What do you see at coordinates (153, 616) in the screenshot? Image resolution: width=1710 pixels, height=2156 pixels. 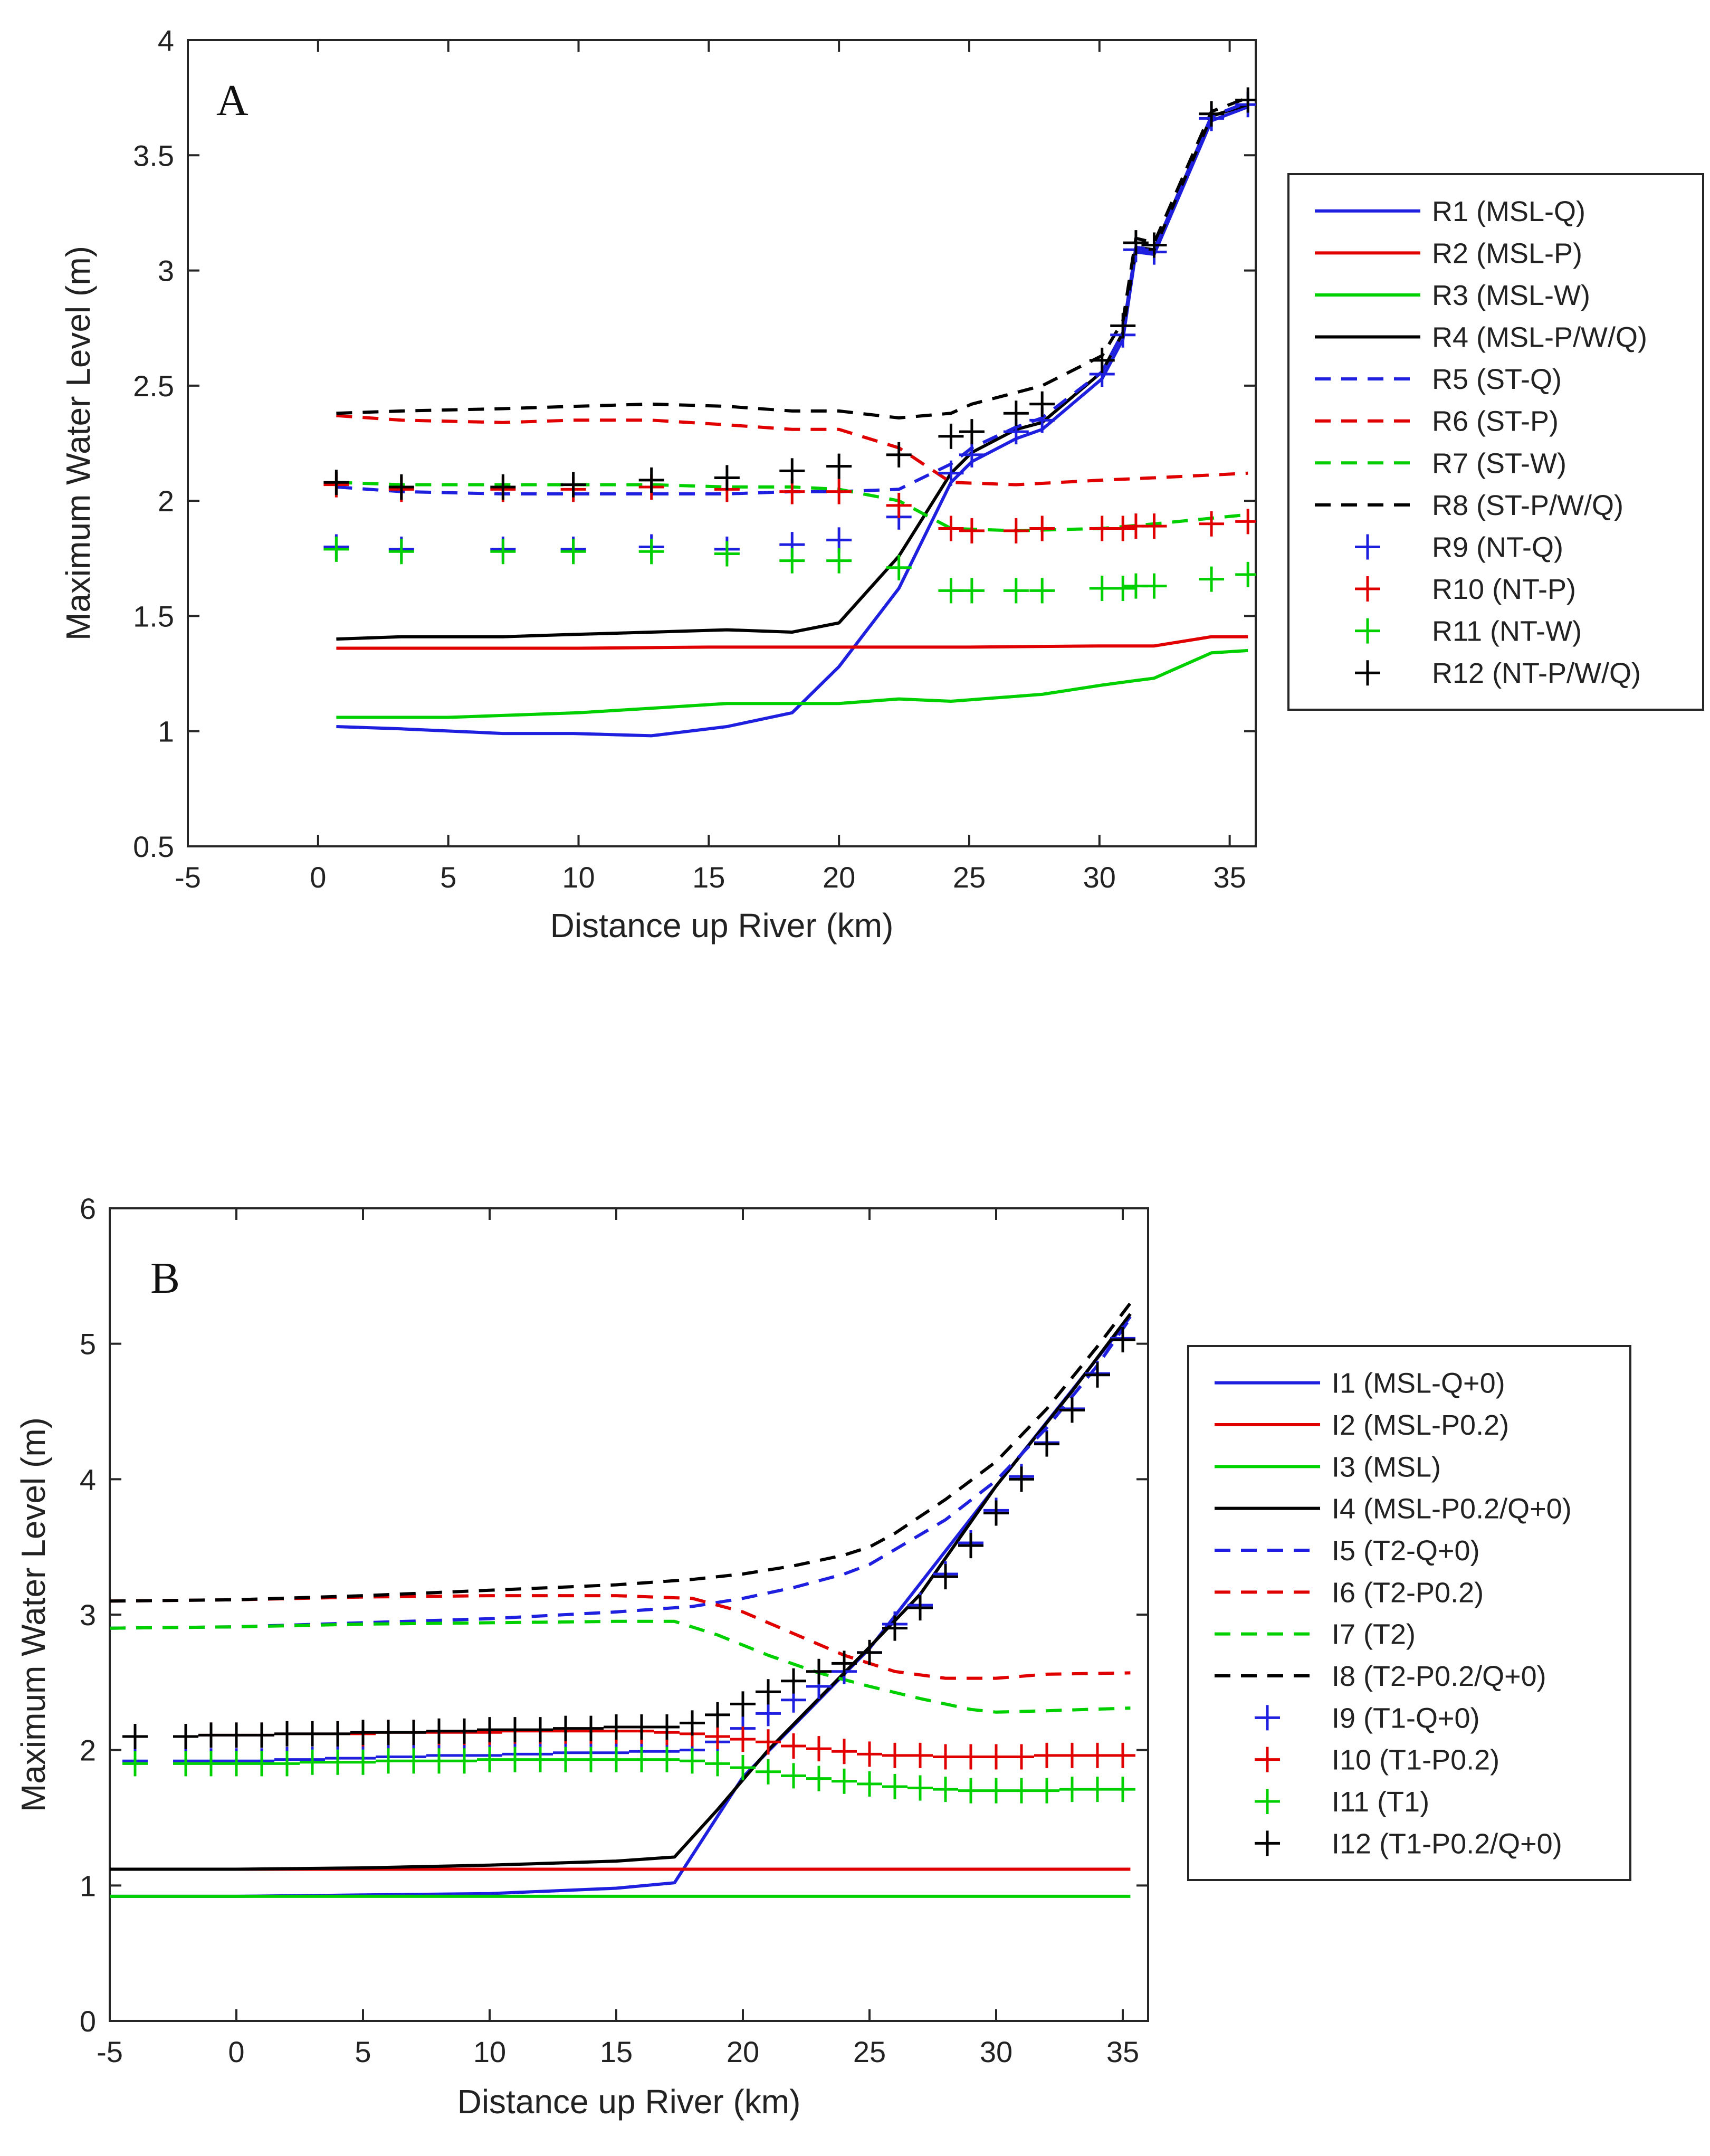 I see `y-tick-label: 1.5` at bounding box center [153, 616].